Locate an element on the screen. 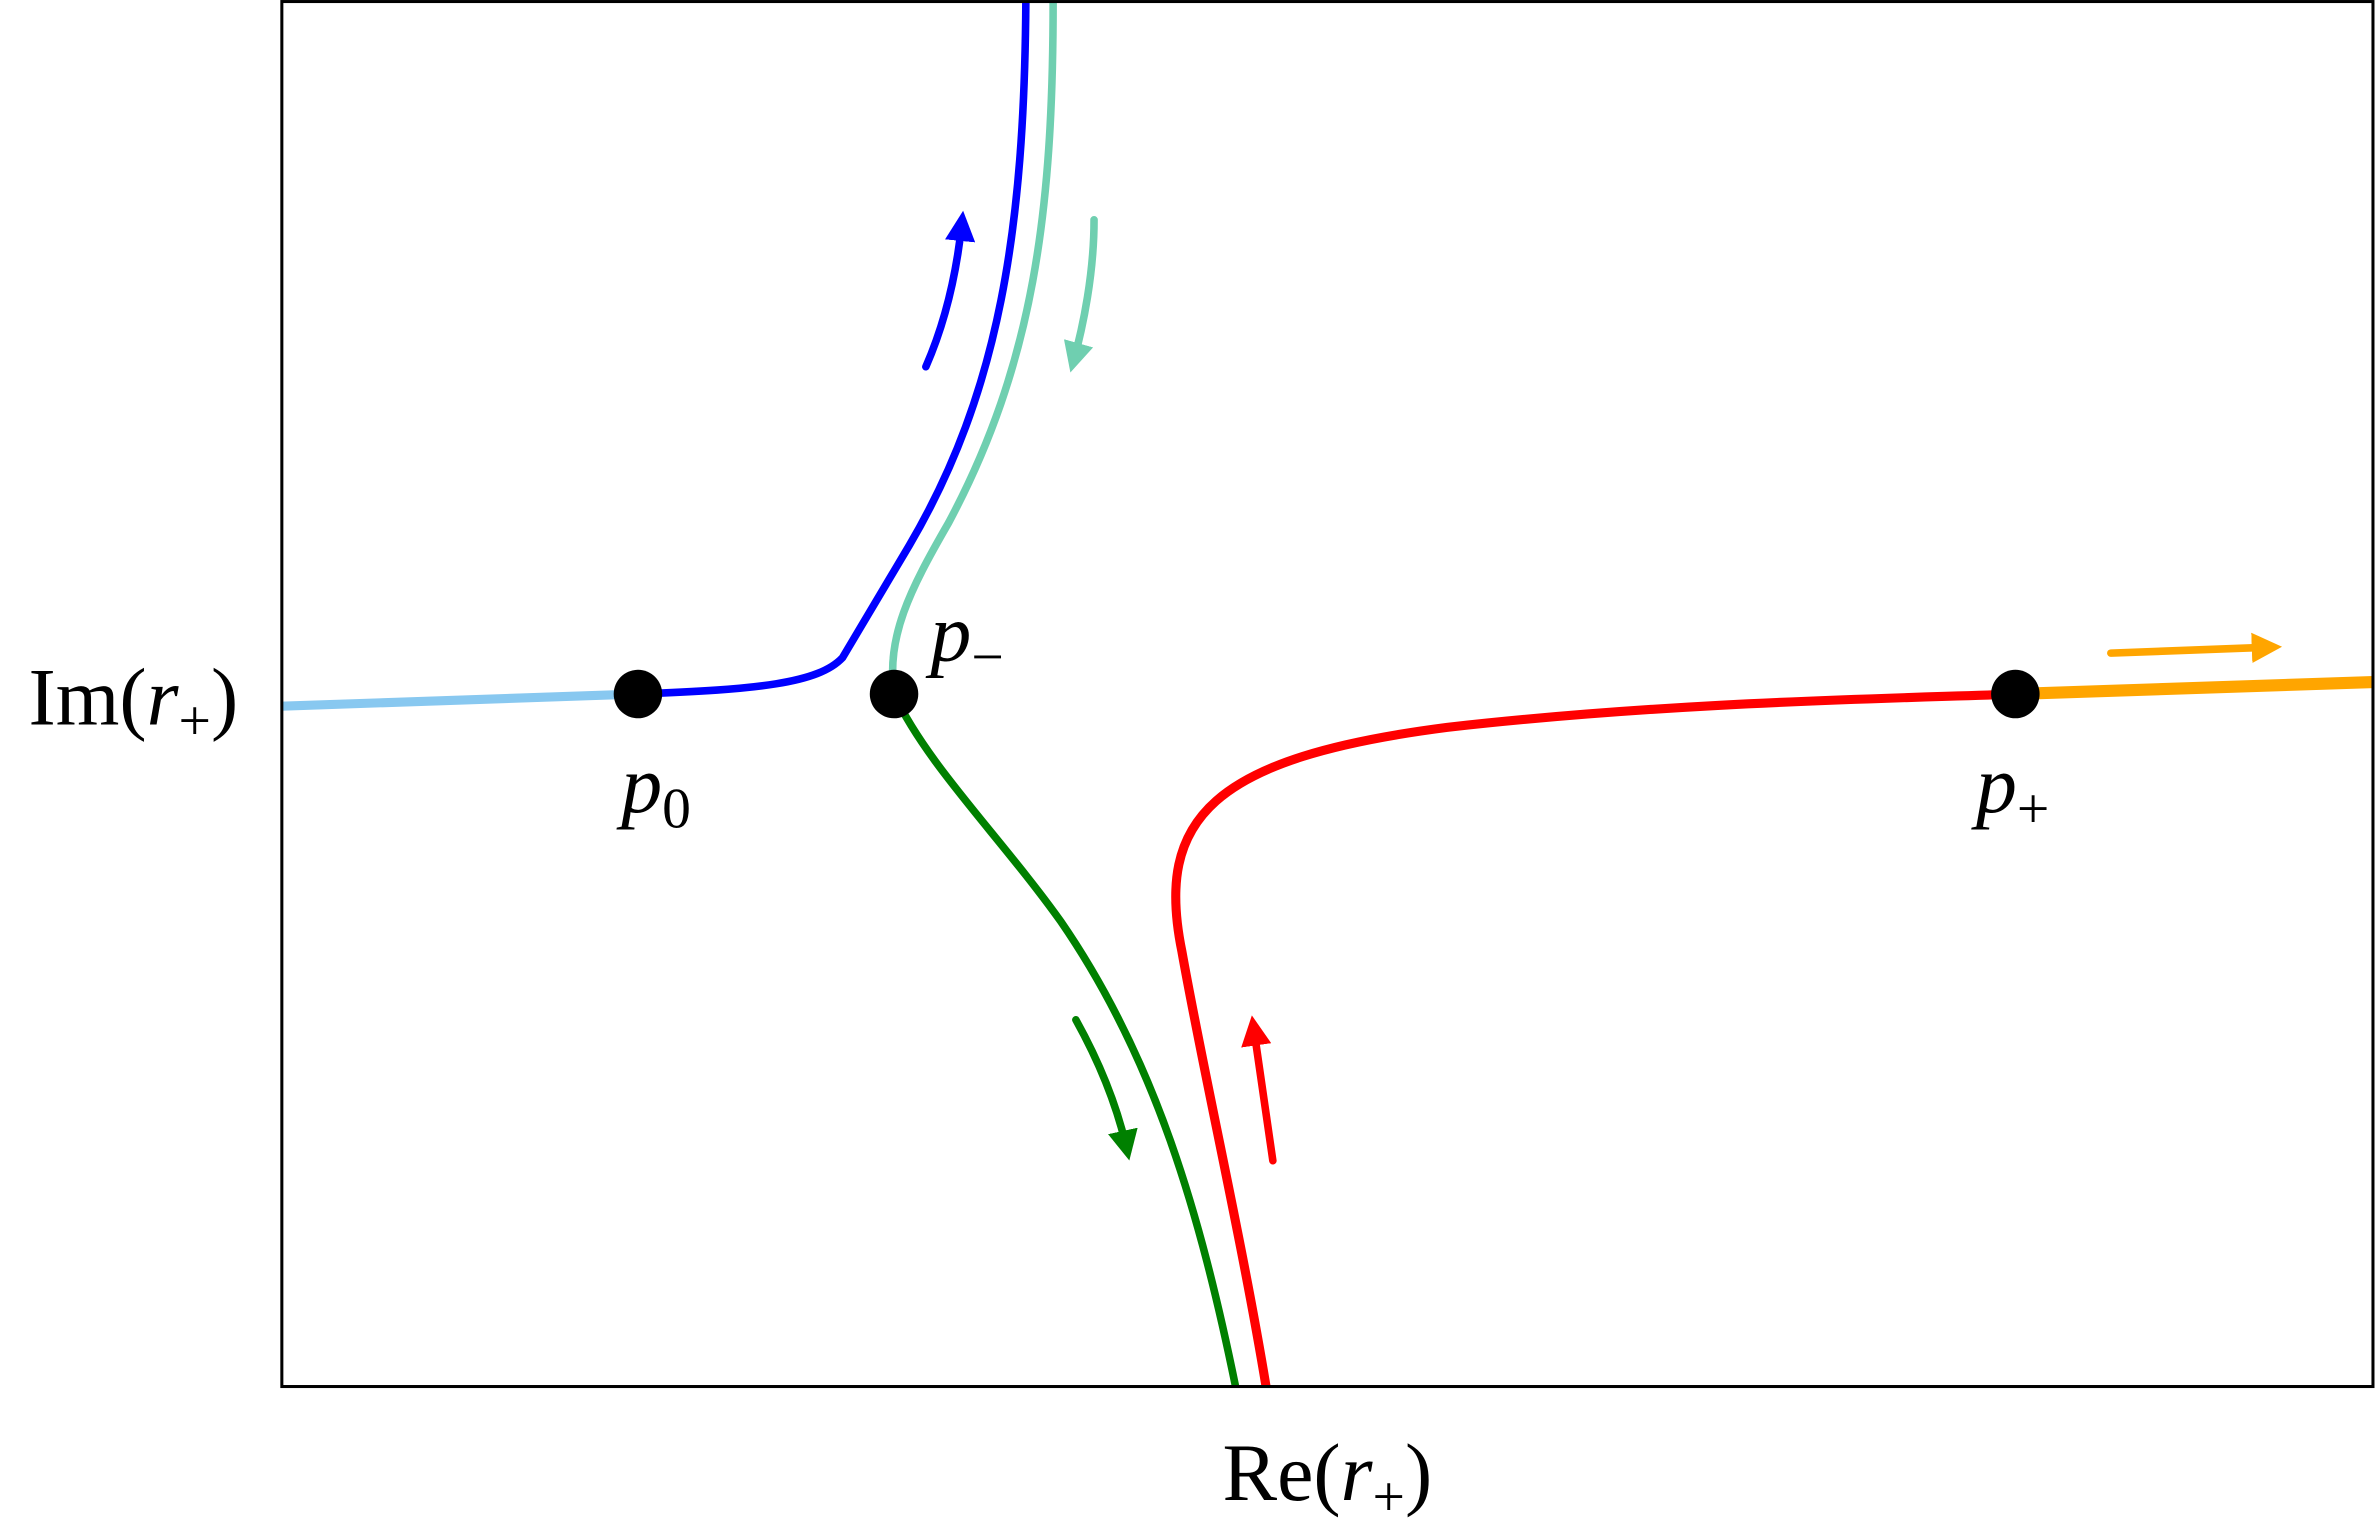 The height and width of the screenshot is (1529, 2376). orange-arrow is located at coordinates (2195, 647).